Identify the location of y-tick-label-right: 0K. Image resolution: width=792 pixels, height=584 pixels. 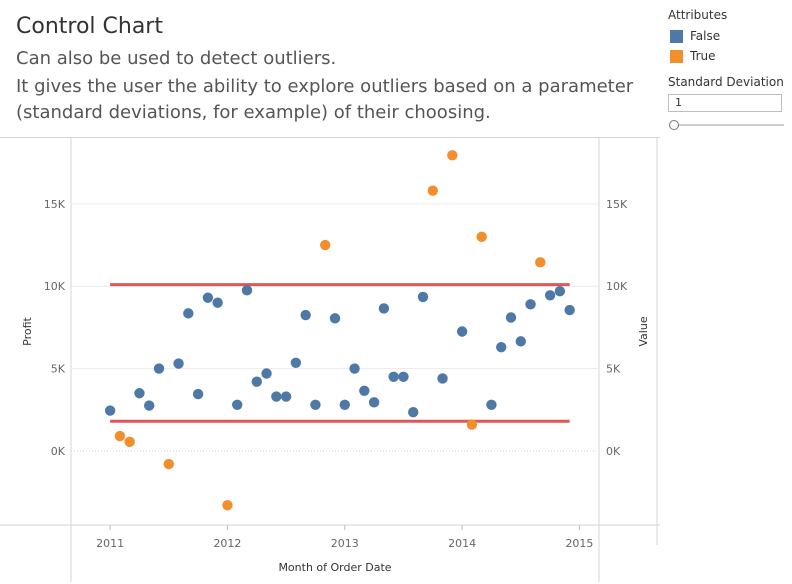
(613, 451).